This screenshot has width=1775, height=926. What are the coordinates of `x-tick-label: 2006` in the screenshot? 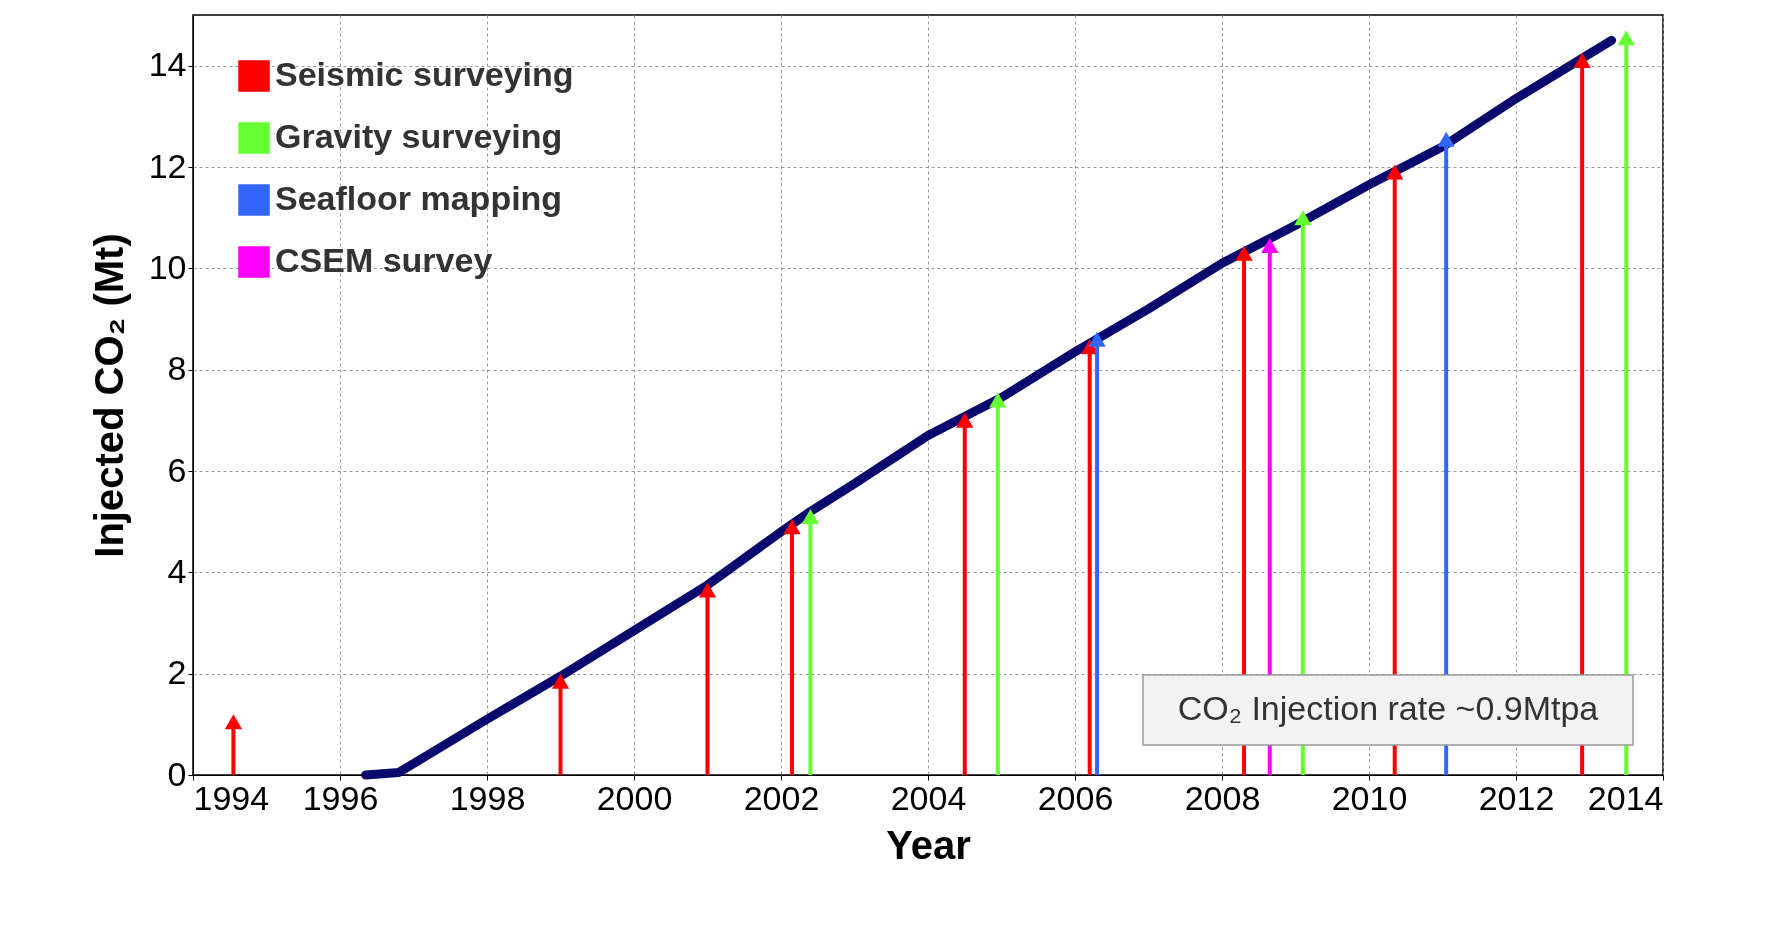 It's located at (1075, 797).